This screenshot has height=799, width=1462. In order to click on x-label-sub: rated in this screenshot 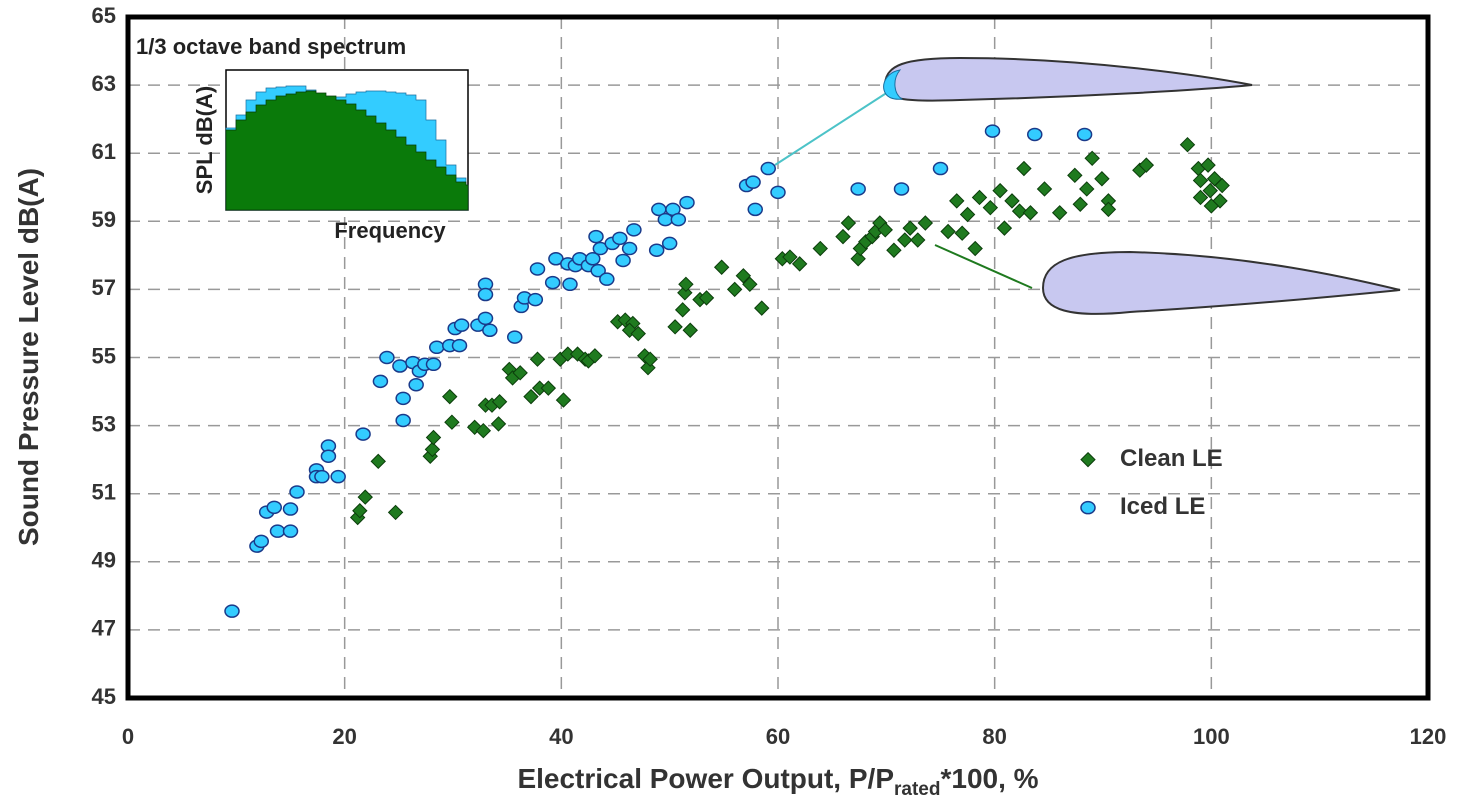, I will do `click(917, 789)`.